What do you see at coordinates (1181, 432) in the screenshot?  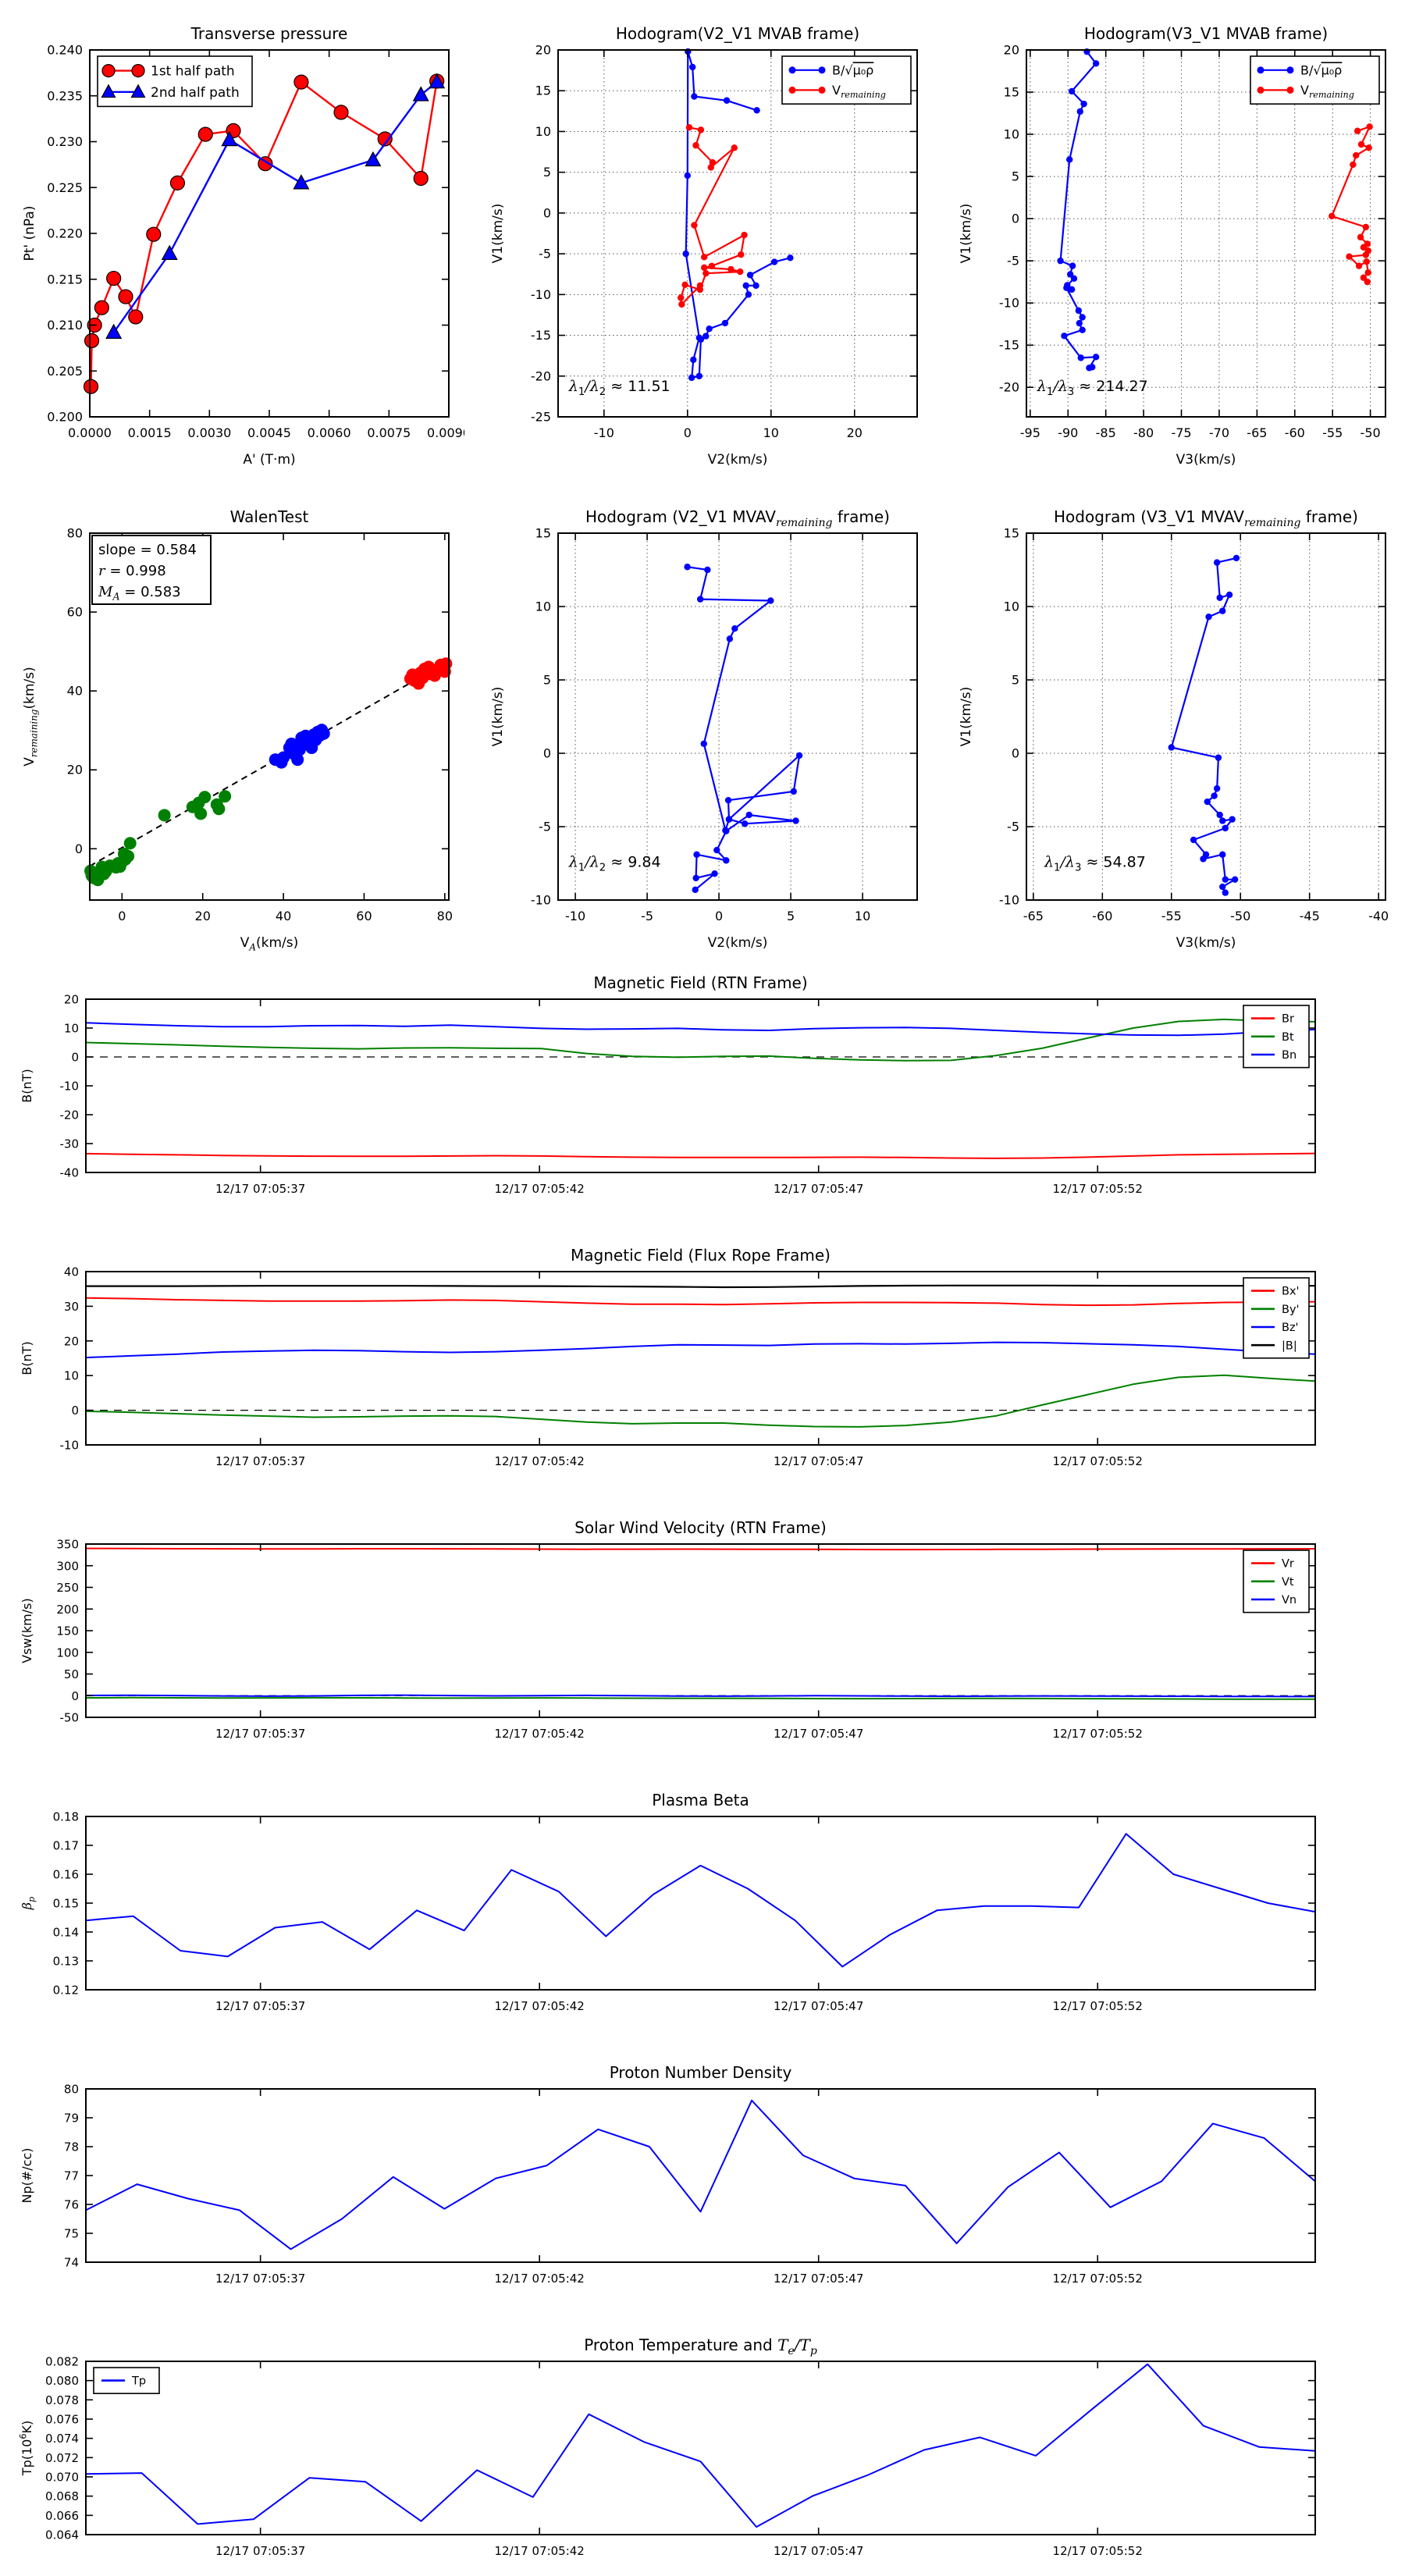 I see `x-tick-label: -75` at bounding box center [1181, 432].